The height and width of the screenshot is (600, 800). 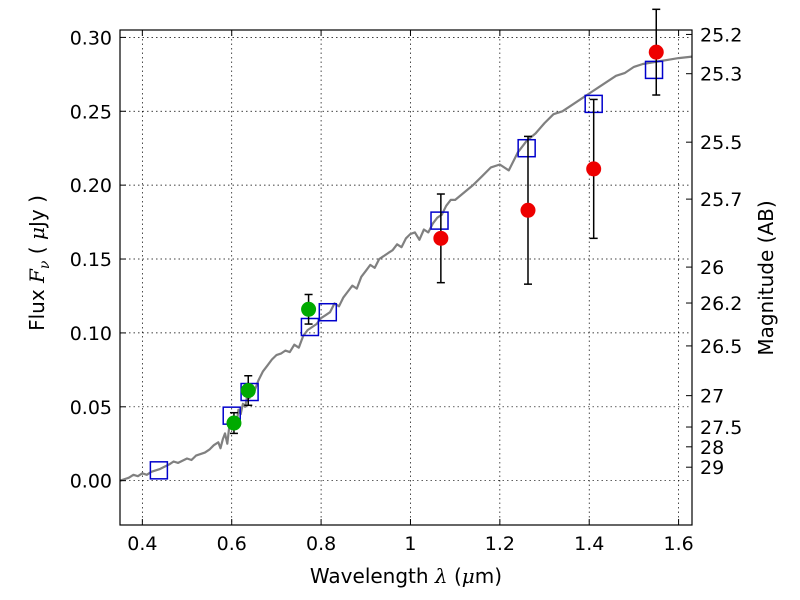 I want to click on x-tick-label: 0.6, so click(x=232, y=544).